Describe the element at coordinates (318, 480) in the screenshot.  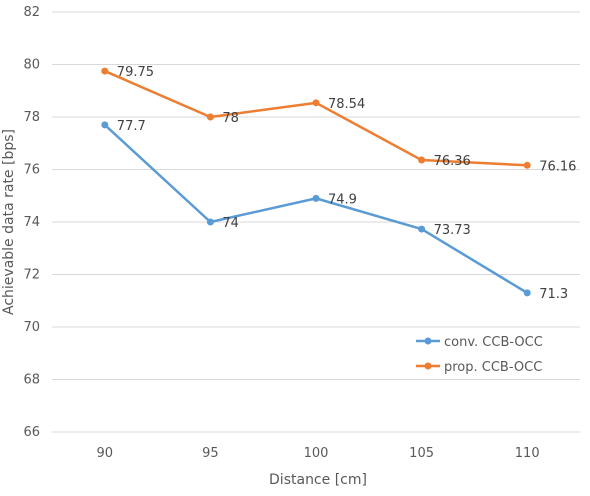
I see `x-axis-title: Distance [cm]` at that location.